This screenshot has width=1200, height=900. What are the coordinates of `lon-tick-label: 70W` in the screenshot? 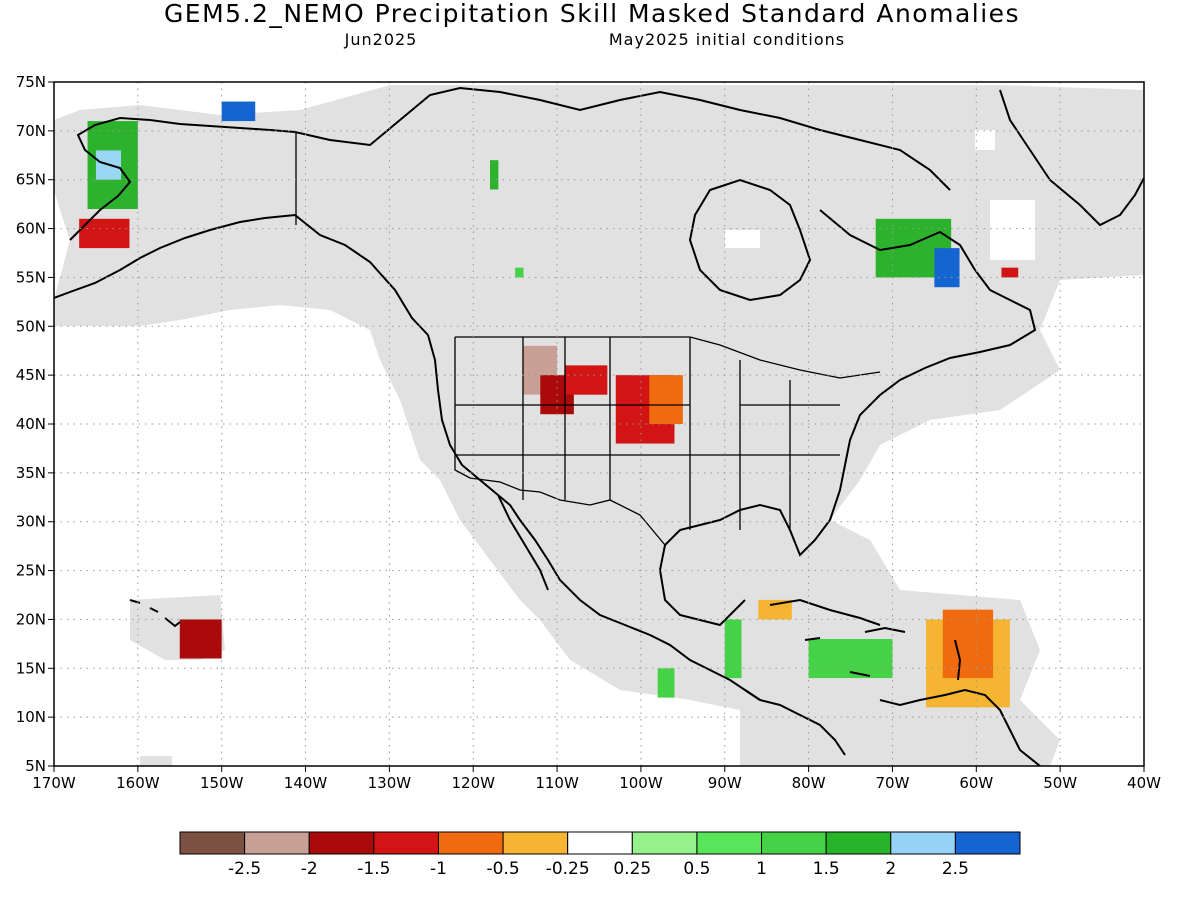 It's located at (893, 783).